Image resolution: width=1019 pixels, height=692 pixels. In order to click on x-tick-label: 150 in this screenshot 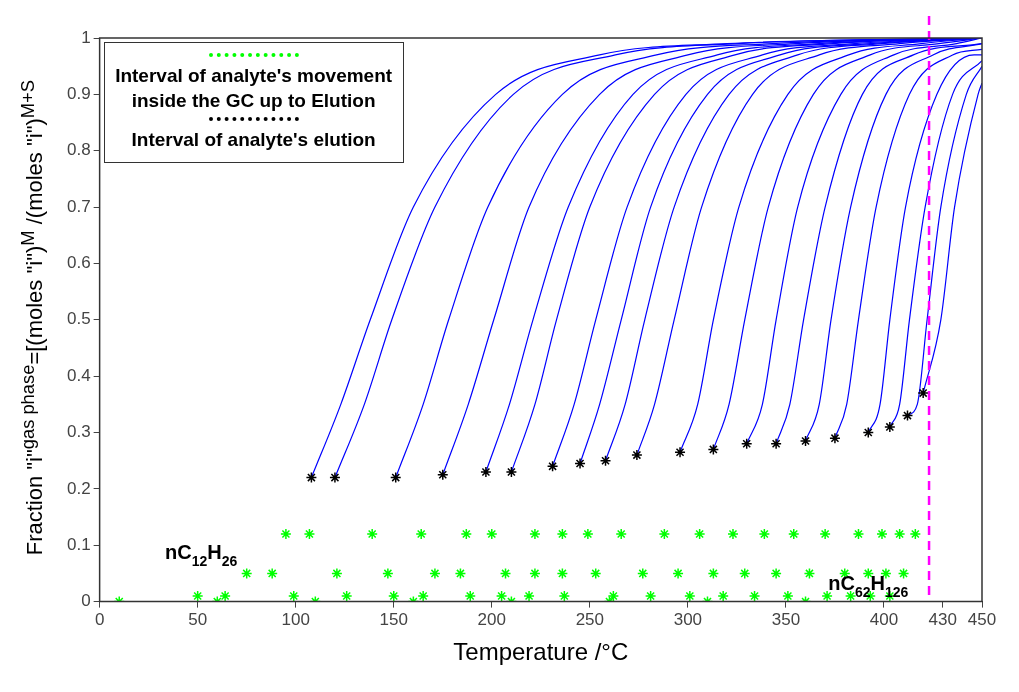, I will do `click(393, 620)`.